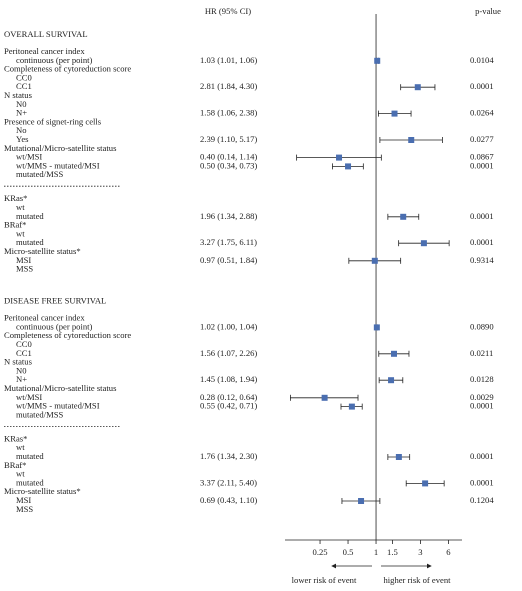 This screenshot has height=591, width=522. I want to click on x-tick-label: 0.5, so click(348, 552).